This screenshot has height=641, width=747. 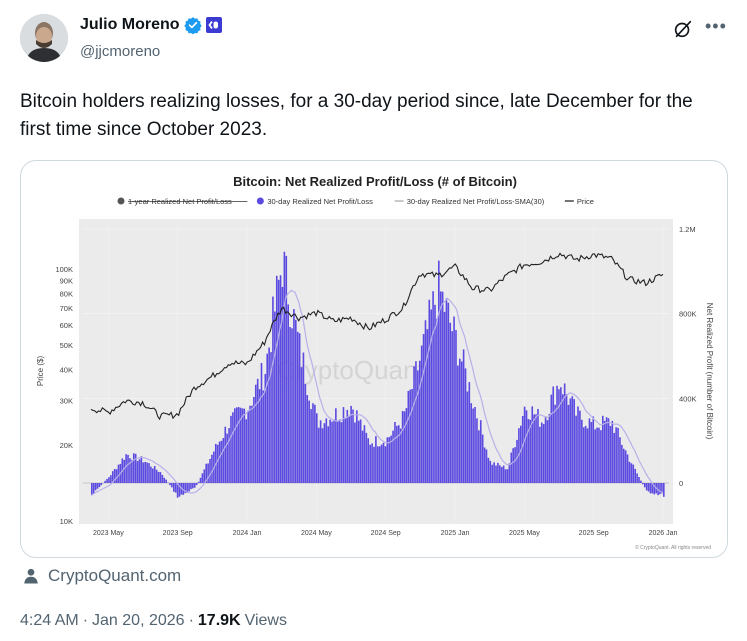 I want to click on author-row: Julio Moreno, so click(x=151, y=25).